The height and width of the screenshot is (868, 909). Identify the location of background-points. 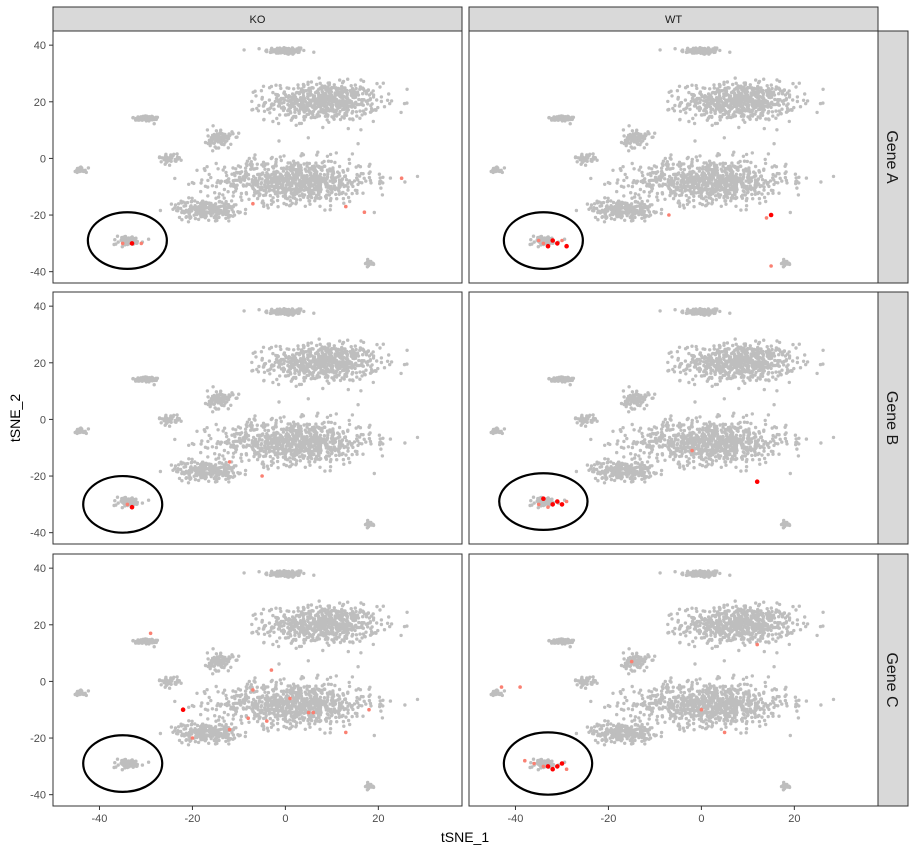
(663, 157).